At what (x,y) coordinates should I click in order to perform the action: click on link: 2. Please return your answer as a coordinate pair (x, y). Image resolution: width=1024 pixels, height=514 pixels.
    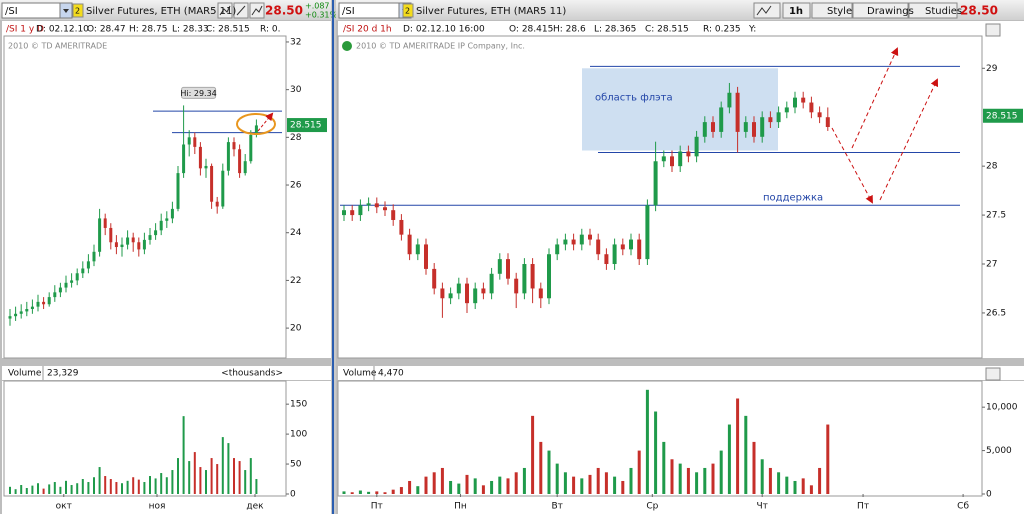
    Looking at the image, I should click on (407, 11).